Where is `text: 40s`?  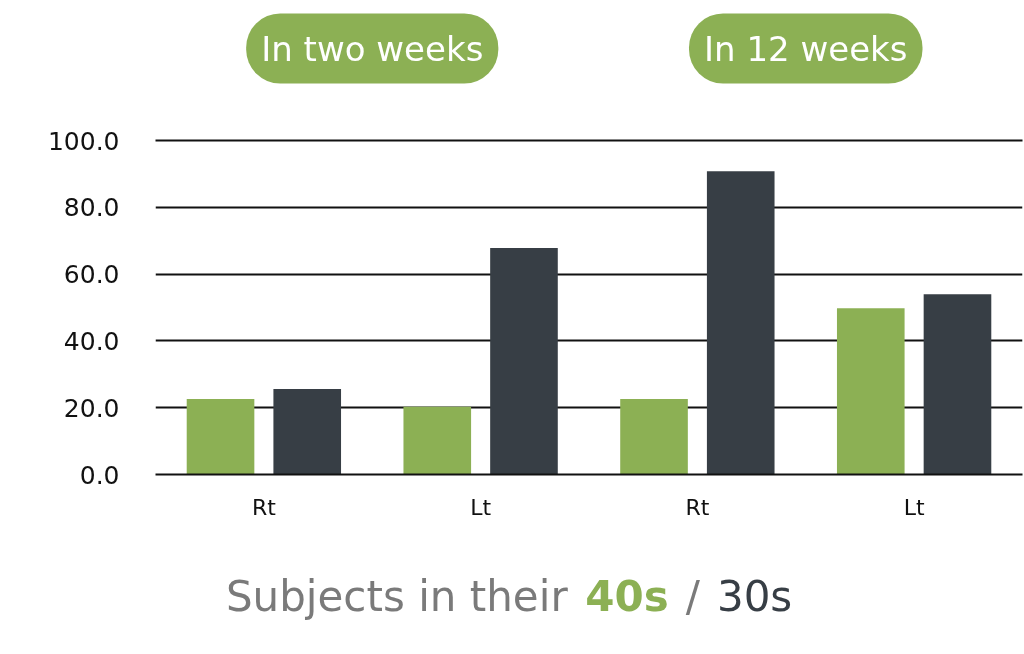
text: 40s is located at coordinates (627, 596).